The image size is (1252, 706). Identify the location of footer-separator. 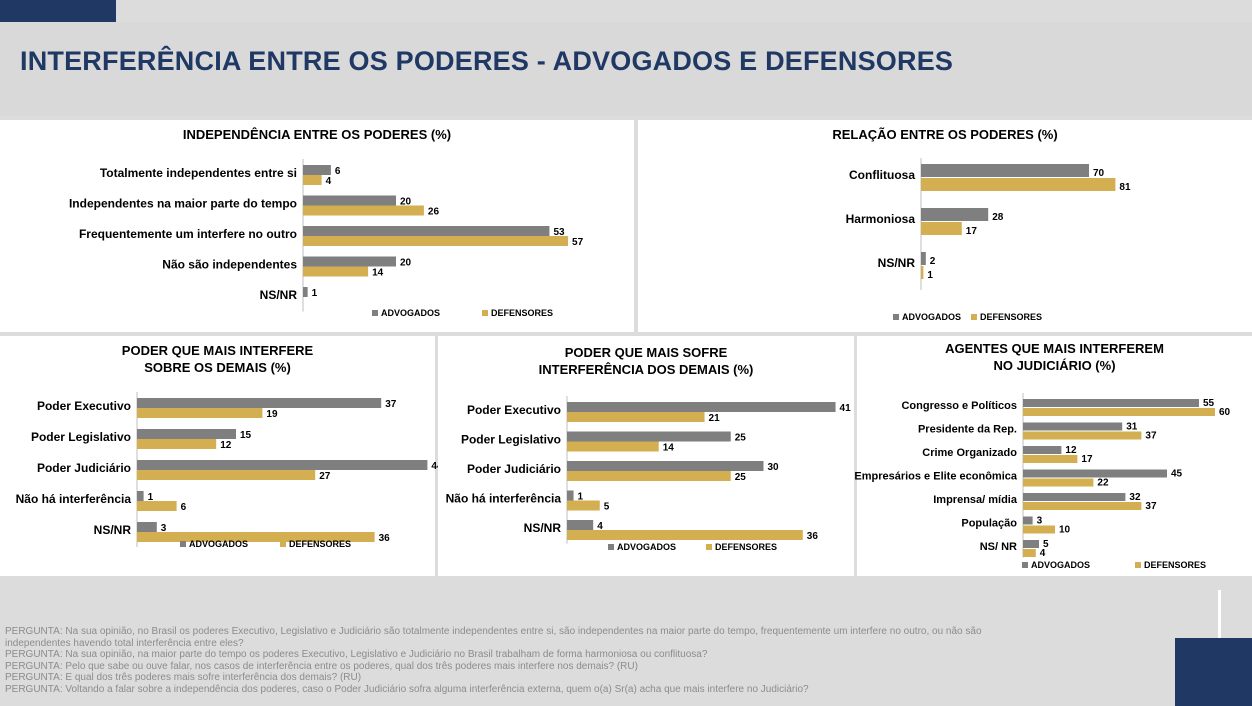
(1219, 614).